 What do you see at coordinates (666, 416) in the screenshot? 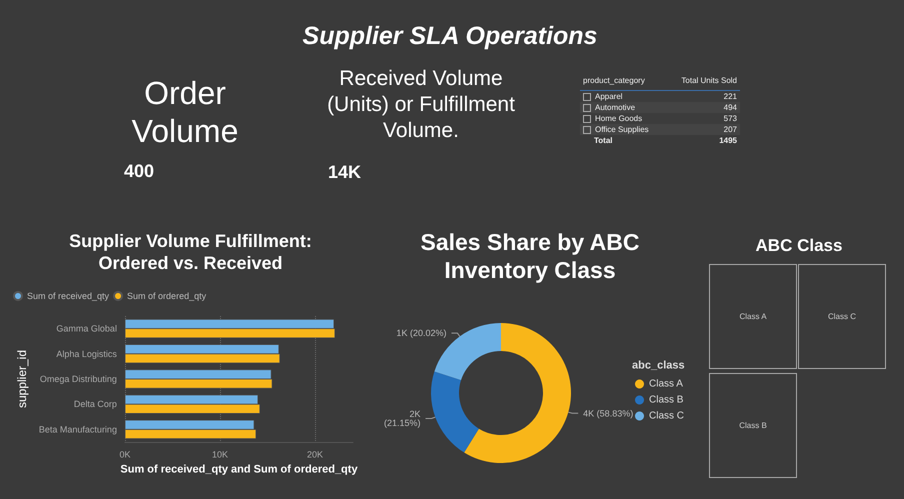
I see `legend-label: Class C` at bounding box center [666, 416].